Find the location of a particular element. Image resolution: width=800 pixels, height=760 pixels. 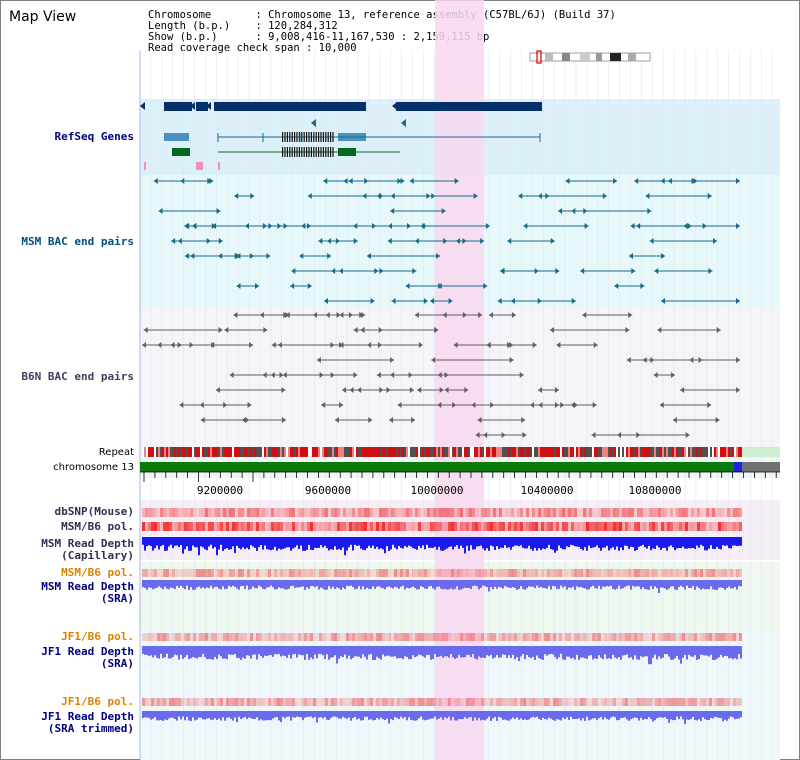

track-label-msm-depth-sra: MSM Read Depth (SRA) is located at coordinates (87, 592).